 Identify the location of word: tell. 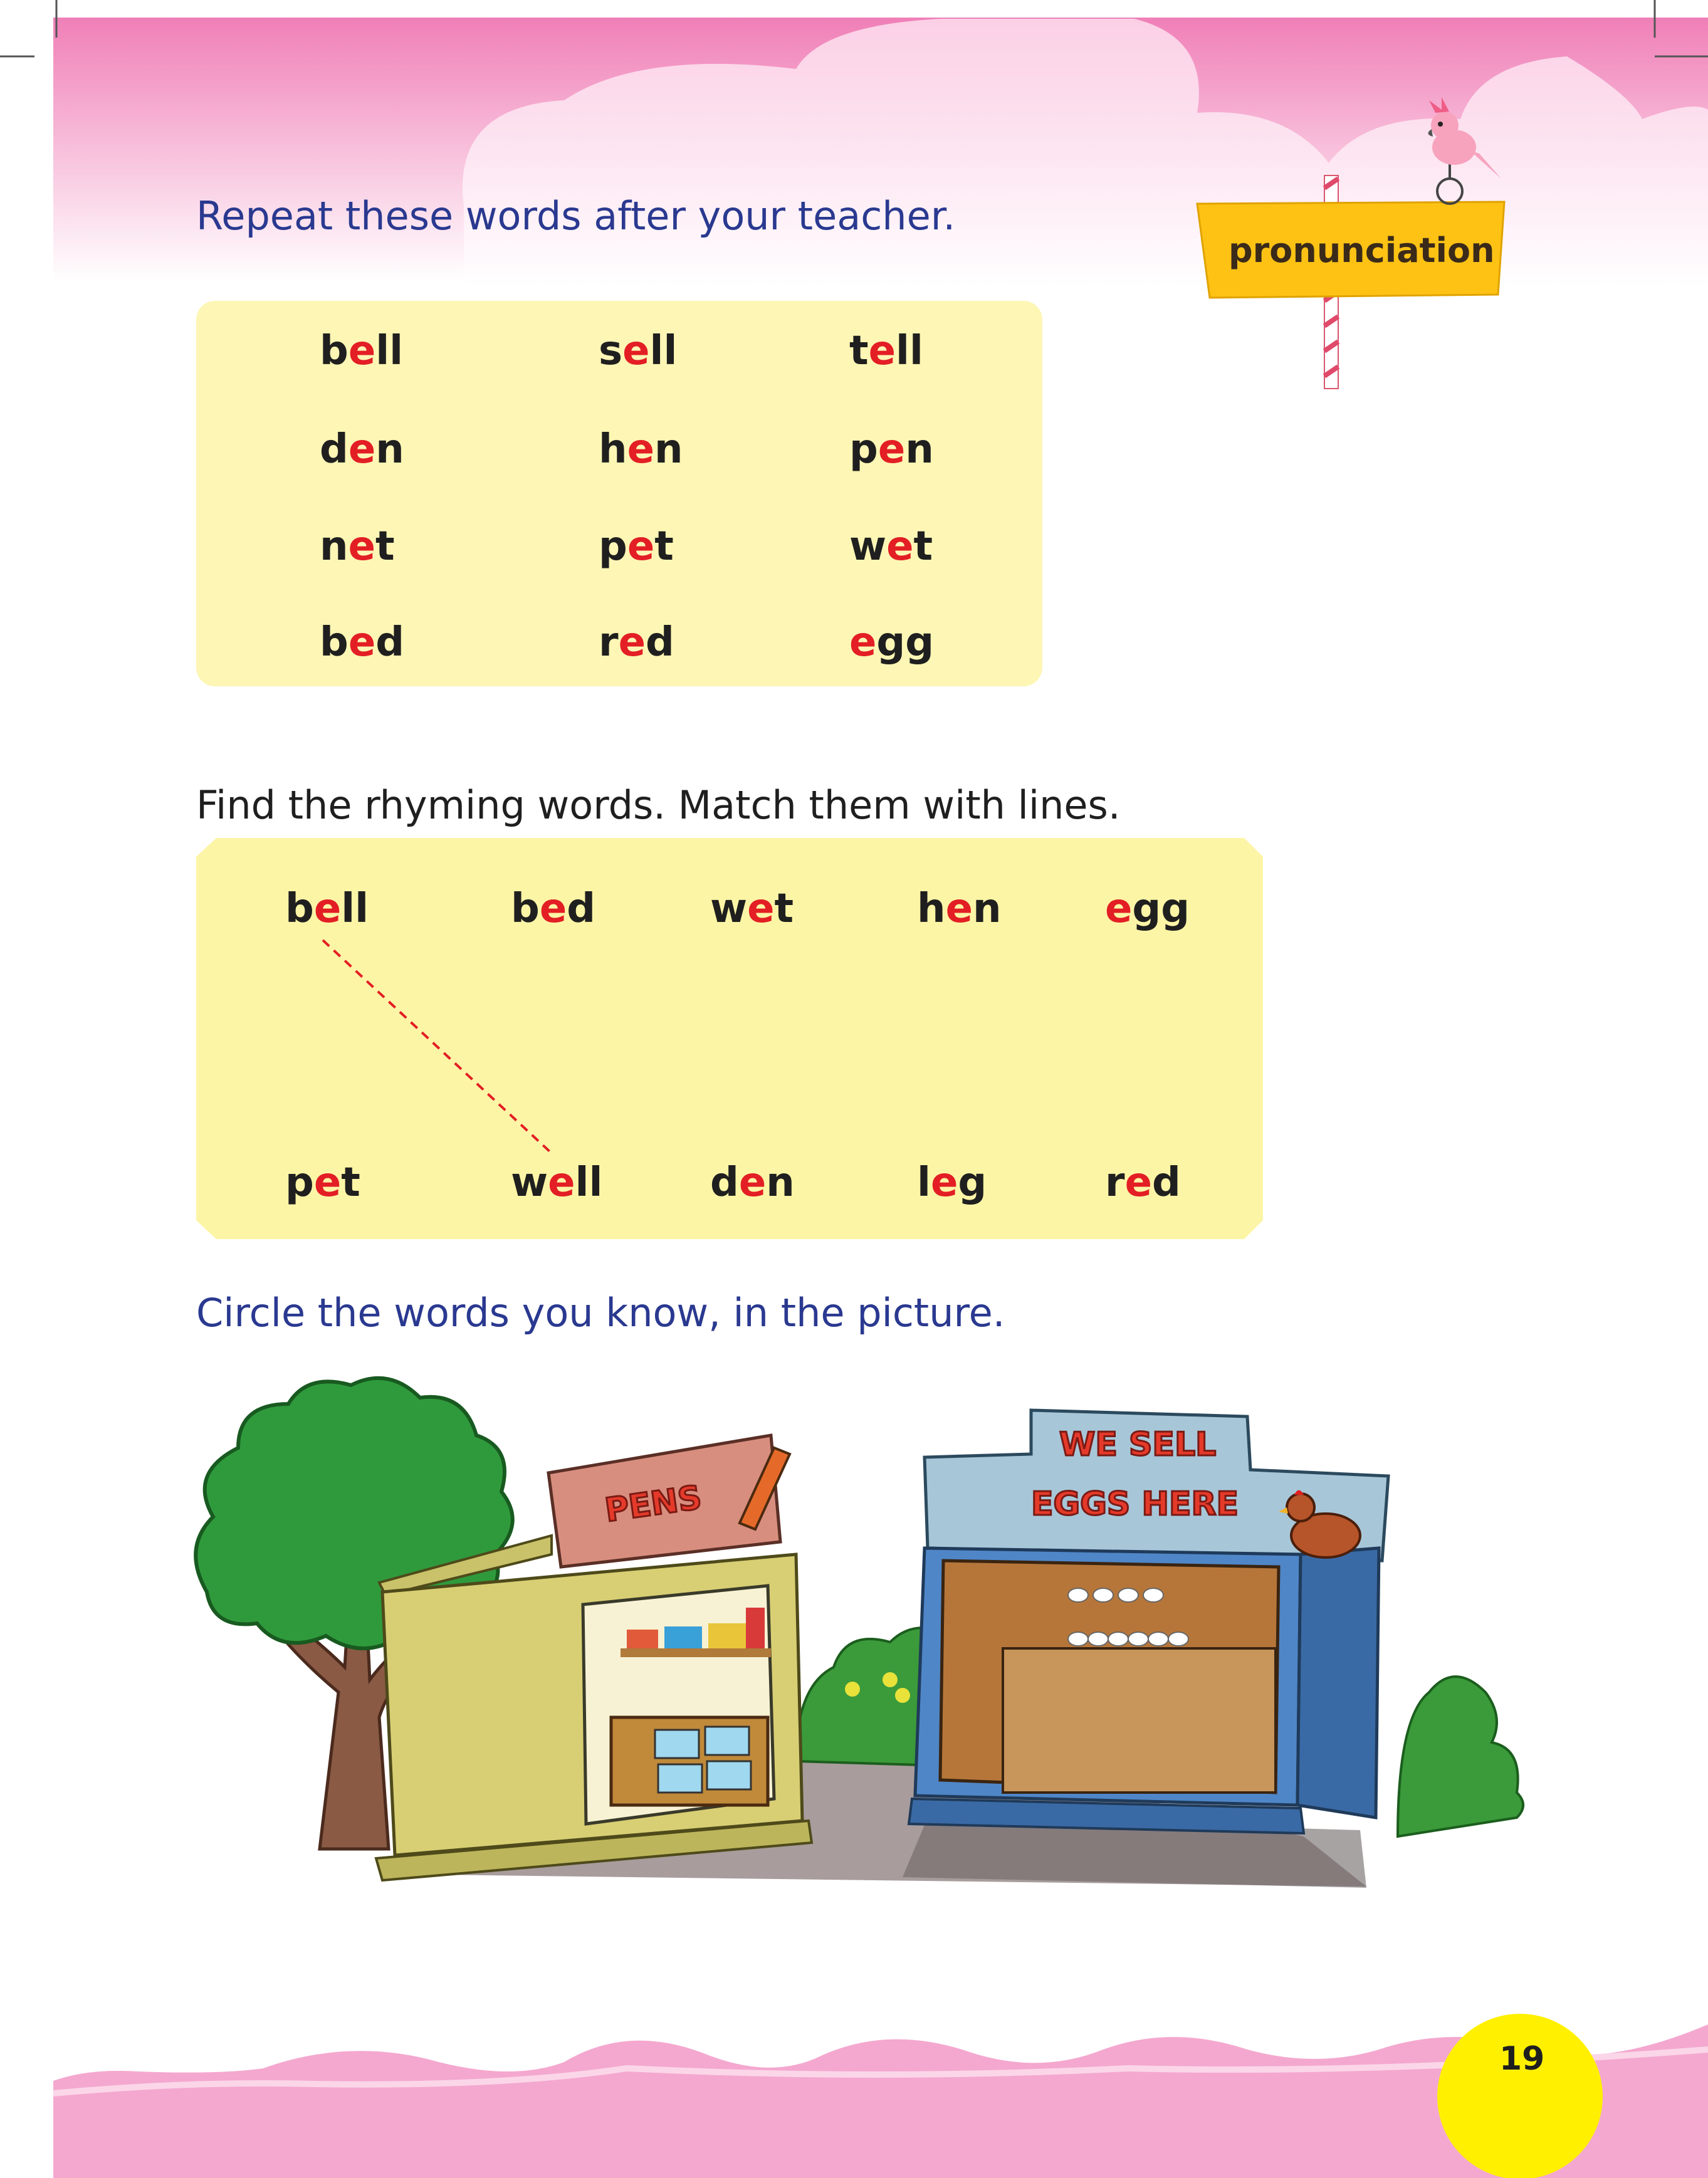
(886, 351).